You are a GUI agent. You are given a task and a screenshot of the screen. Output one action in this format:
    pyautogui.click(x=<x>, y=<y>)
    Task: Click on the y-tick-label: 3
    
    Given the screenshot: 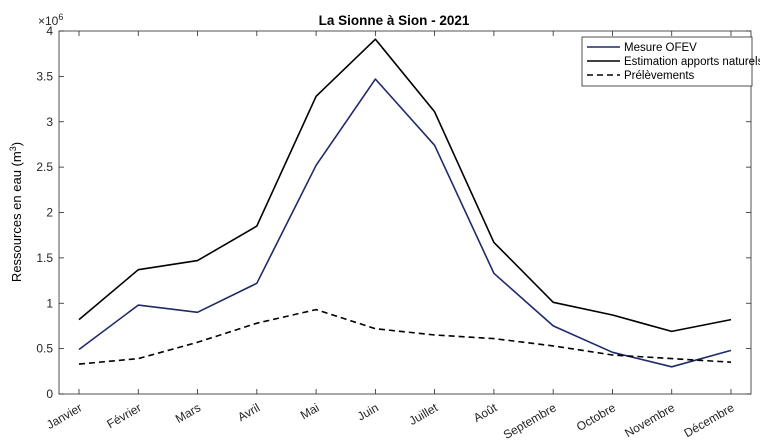 What is the action you would take?
    pyautogui.click(x=49, y=122)
    